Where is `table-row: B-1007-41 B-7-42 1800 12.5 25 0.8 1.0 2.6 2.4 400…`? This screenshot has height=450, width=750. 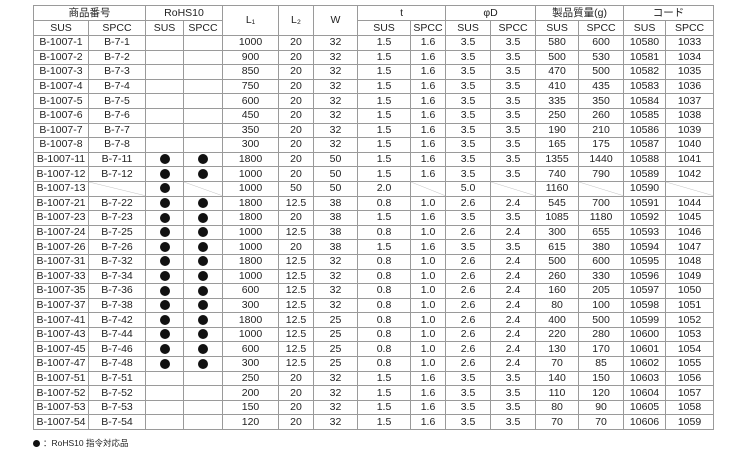 table-row: B-1007-41 B-7-42 1800 12.5 25 0.8 1.0 2.6 2.4 400… is located at coordinates (374, 320).